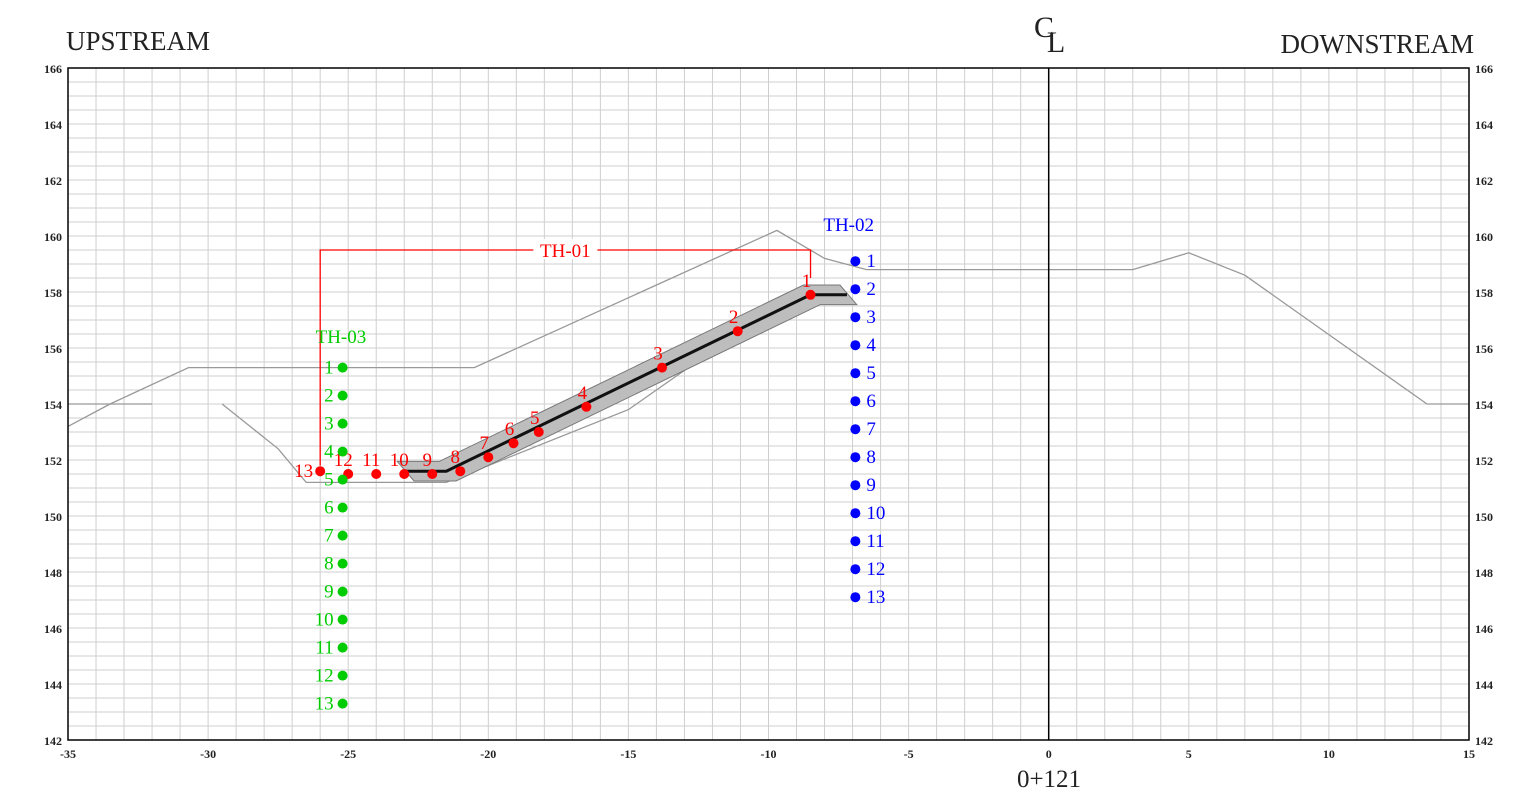  What do you see at coordinates (208, 754) in the screenshot?
I see `x-tick: -30` at bounding box center [208, 754].